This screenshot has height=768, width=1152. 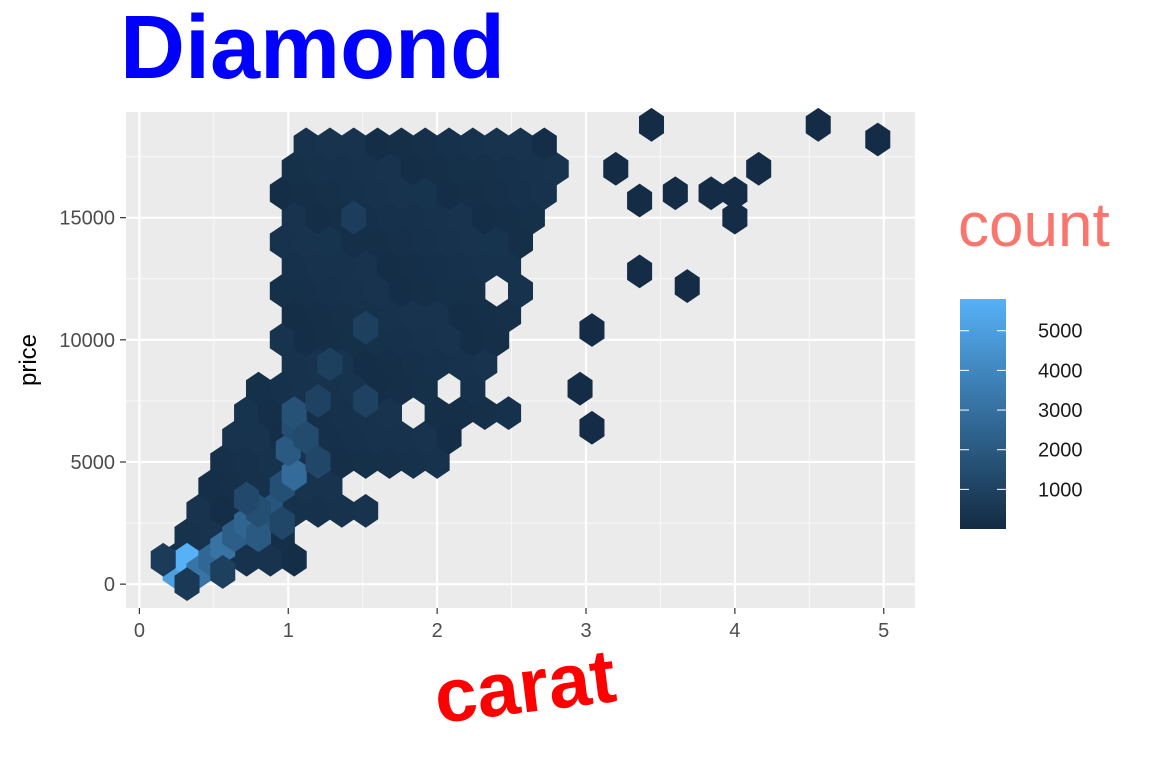 I want to click on y-tick-label: 0, so click(x=109, y=585).